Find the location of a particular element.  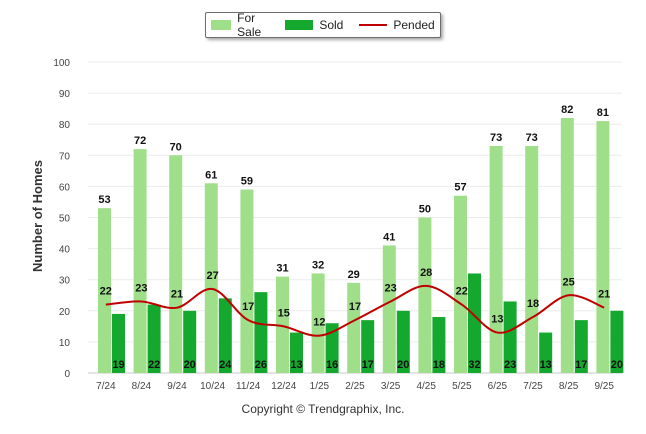

x-tick-label: 3/25 is located at coordinates (391, 386).